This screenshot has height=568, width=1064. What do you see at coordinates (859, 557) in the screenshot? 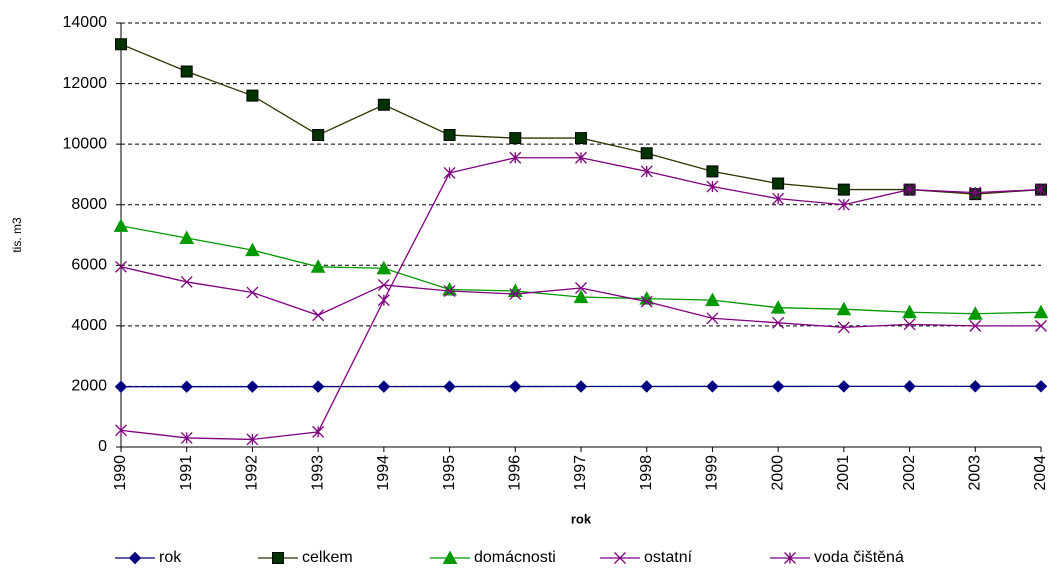
I see `legend-label: voda čištěná` at bounding box center [859, 557].